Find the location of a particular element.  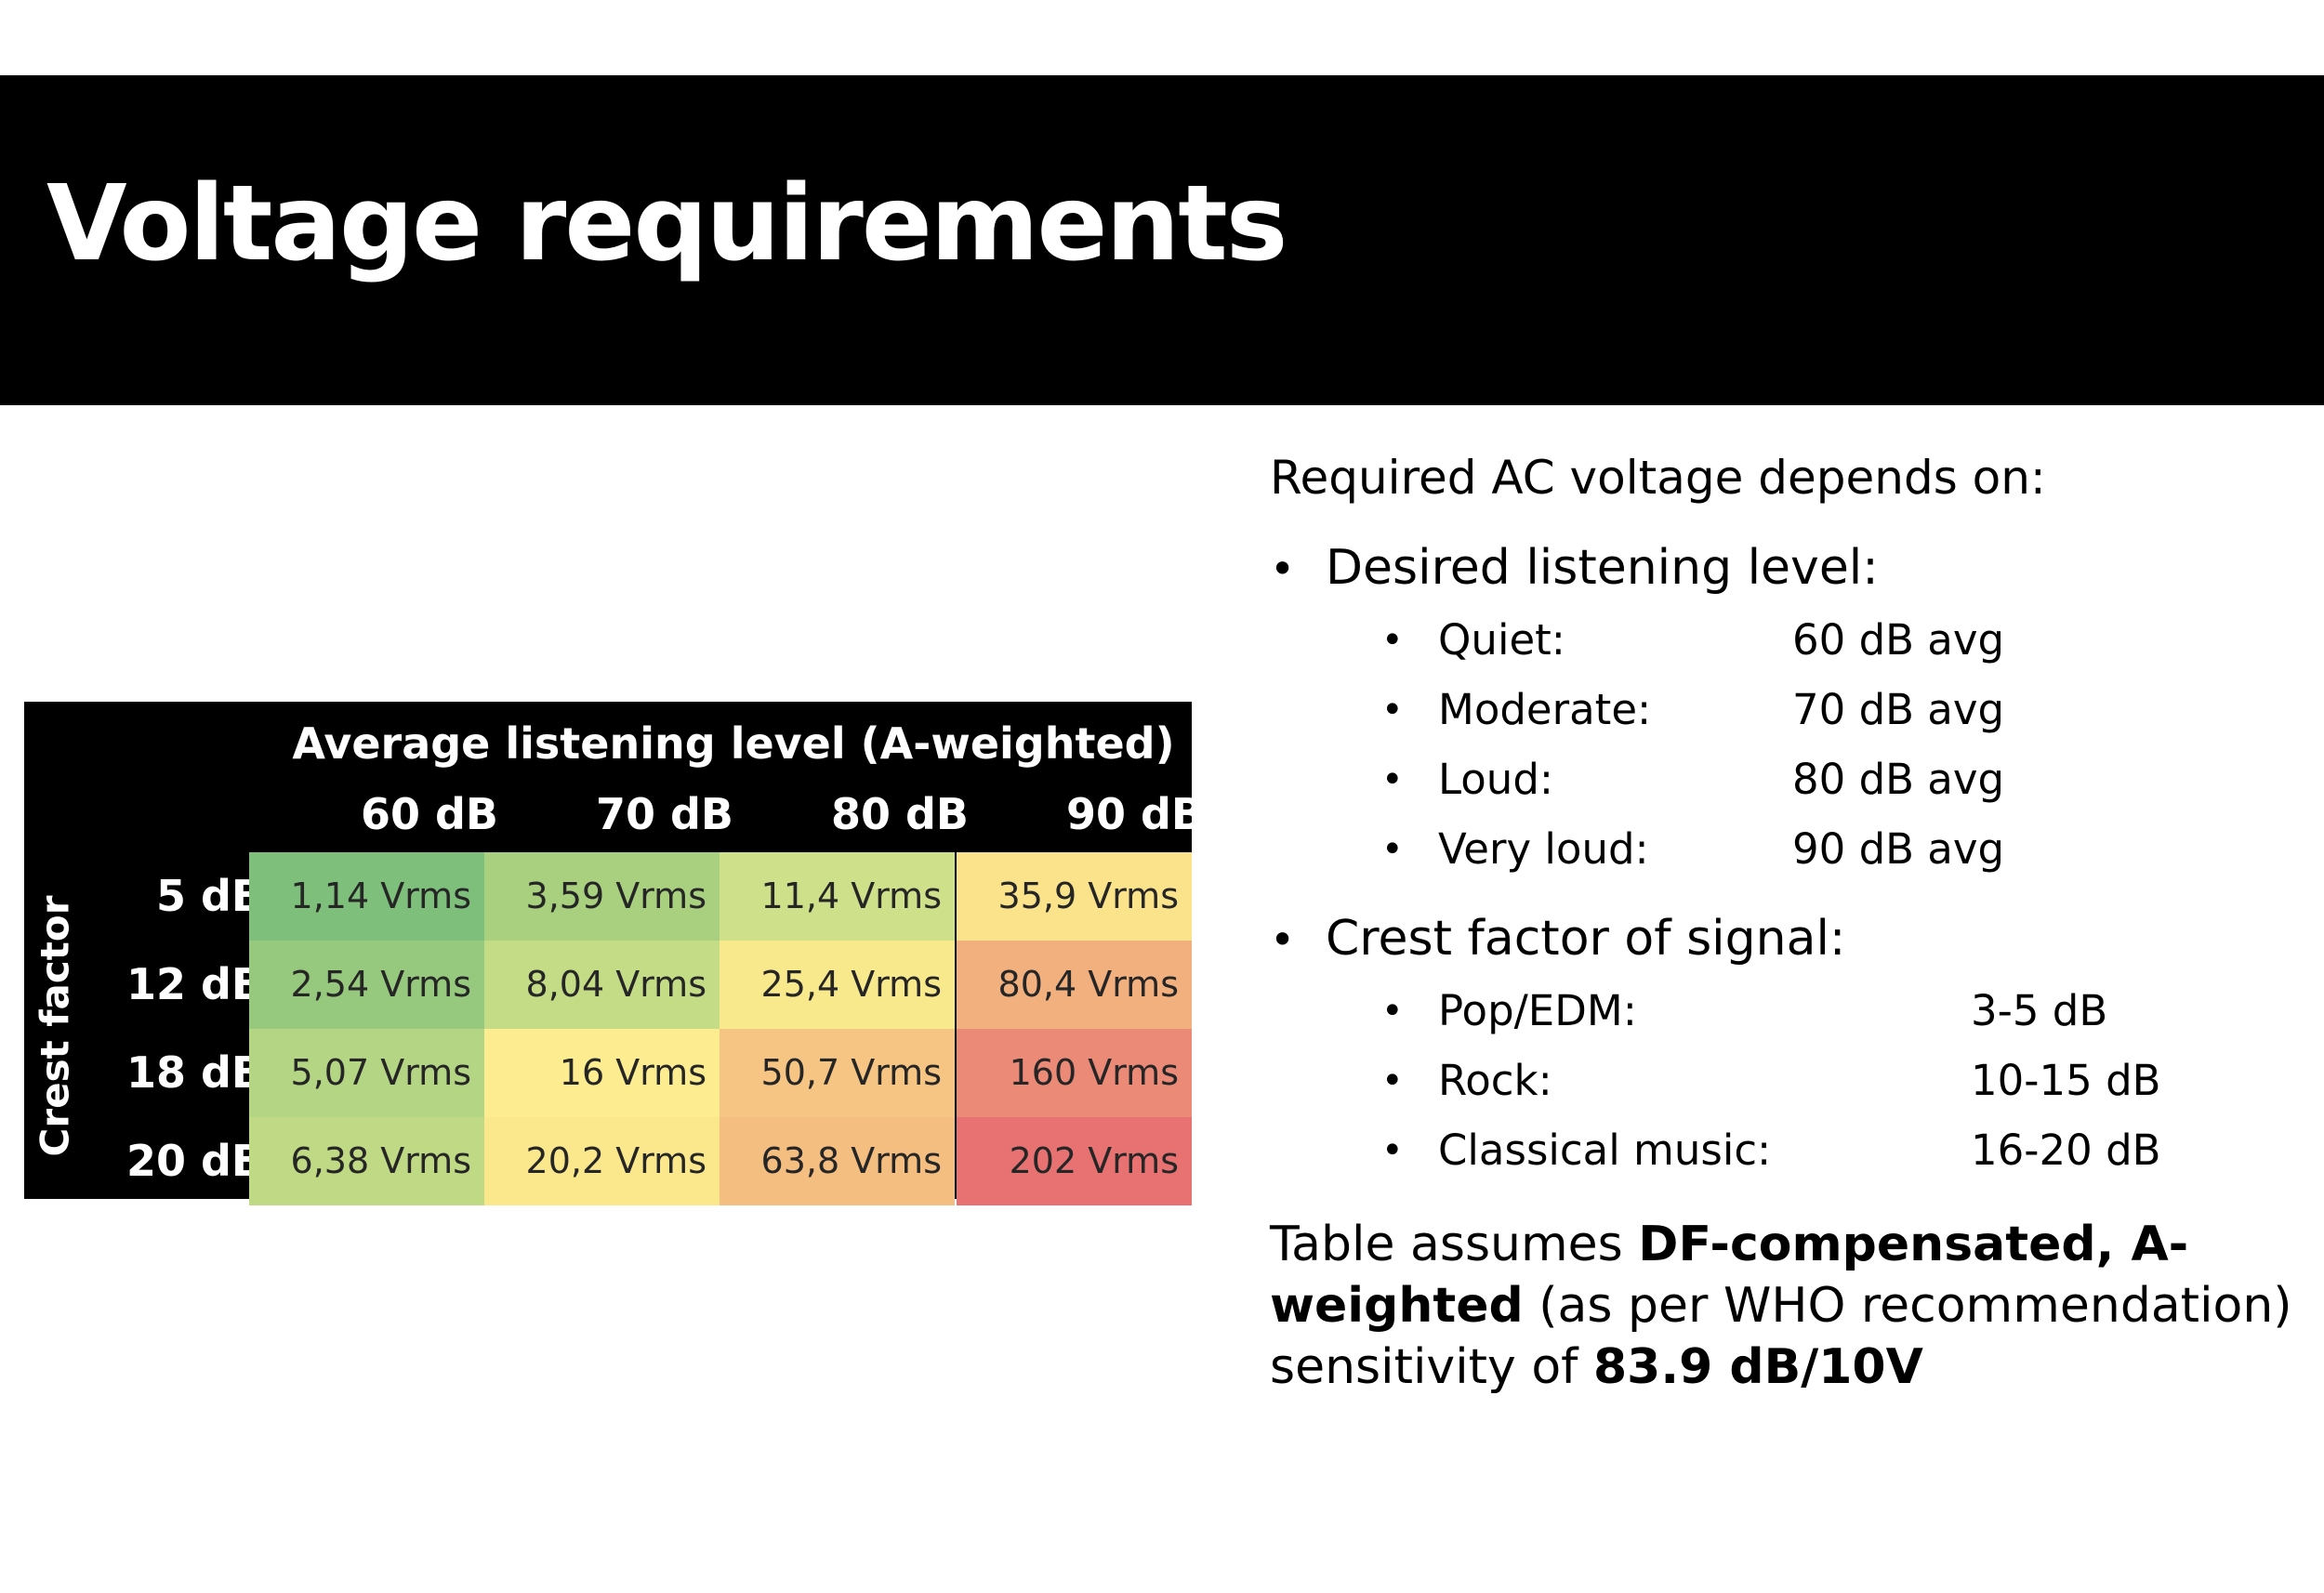

table-heading: Average listening level (A-weighted) is located at coordinates (733, 743).